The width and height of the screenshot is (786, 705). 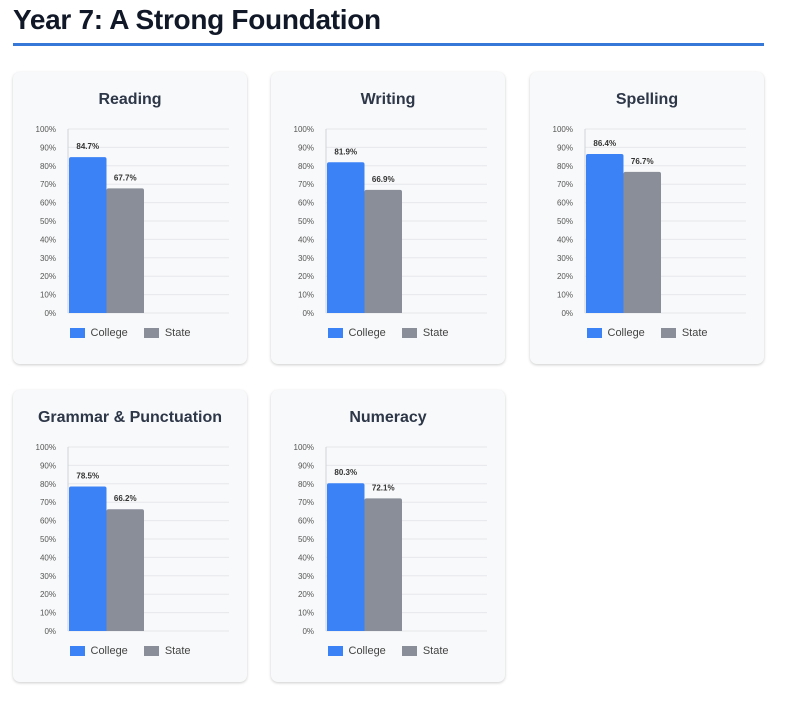 I want to click on chart-title: Spelling, so click(x=647, y=99).